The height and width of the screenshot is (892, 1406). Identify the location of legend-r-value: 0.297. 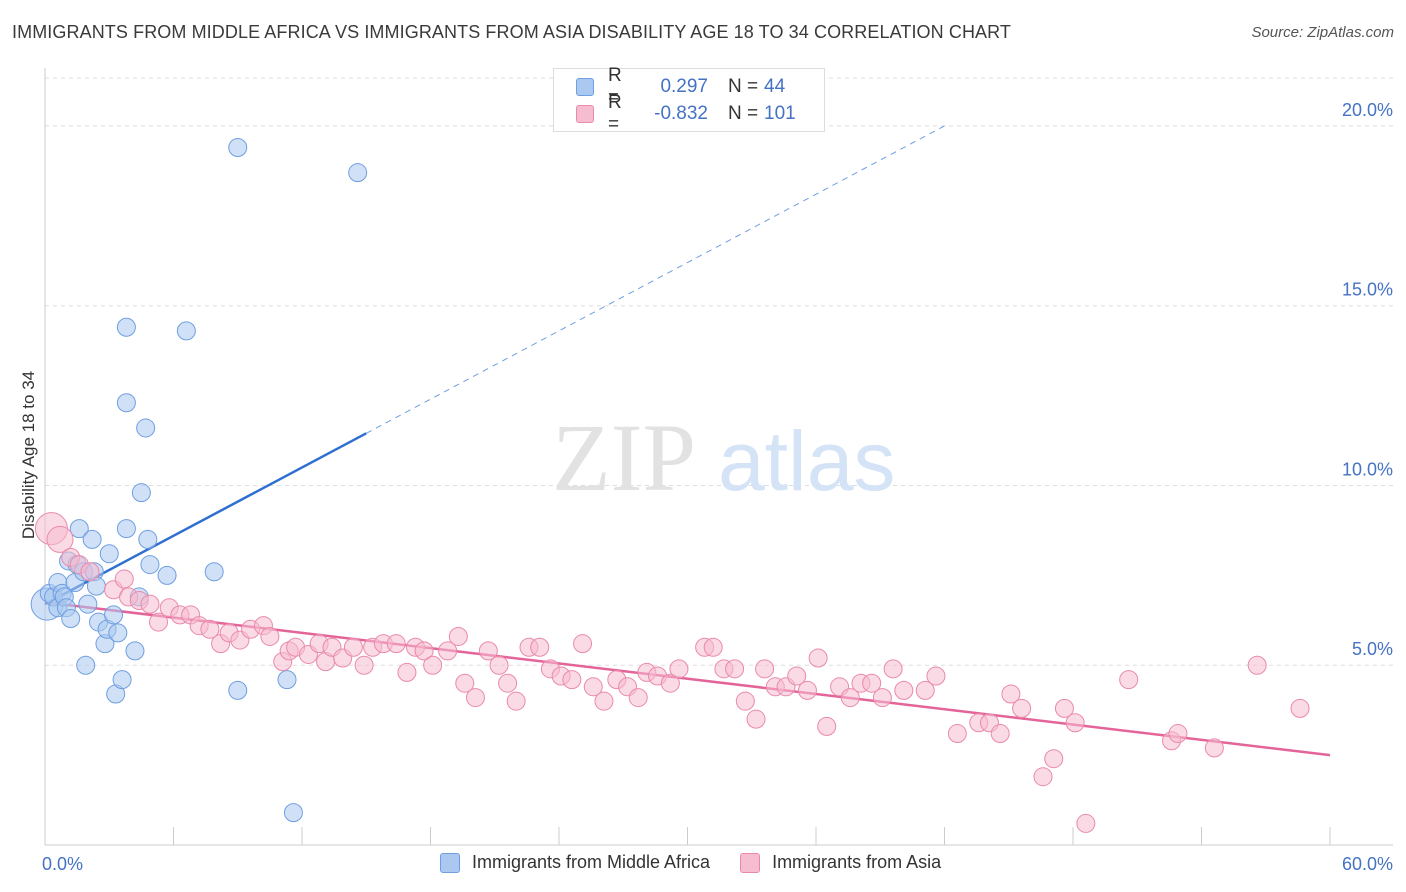
(684, 86).